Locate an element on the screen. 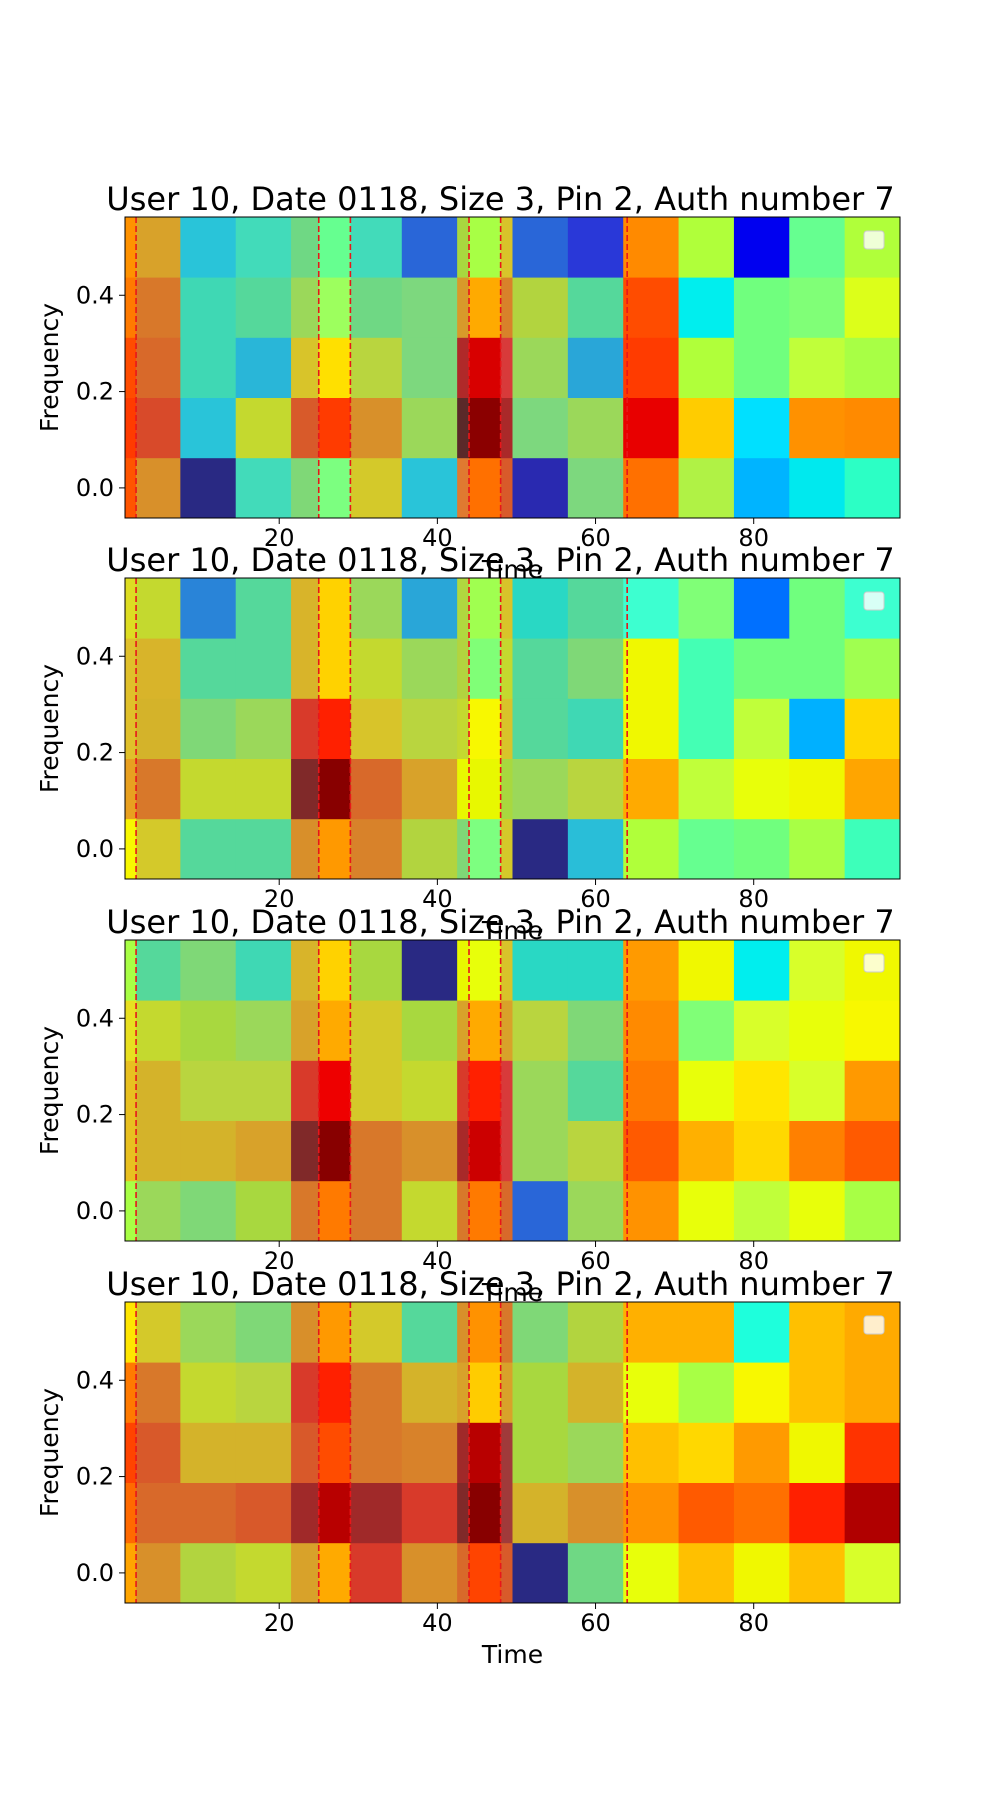 The height and width of the screenshot is (1800, 1000). y-tick-label: 0.4 is located at coordinates (95, 1380).